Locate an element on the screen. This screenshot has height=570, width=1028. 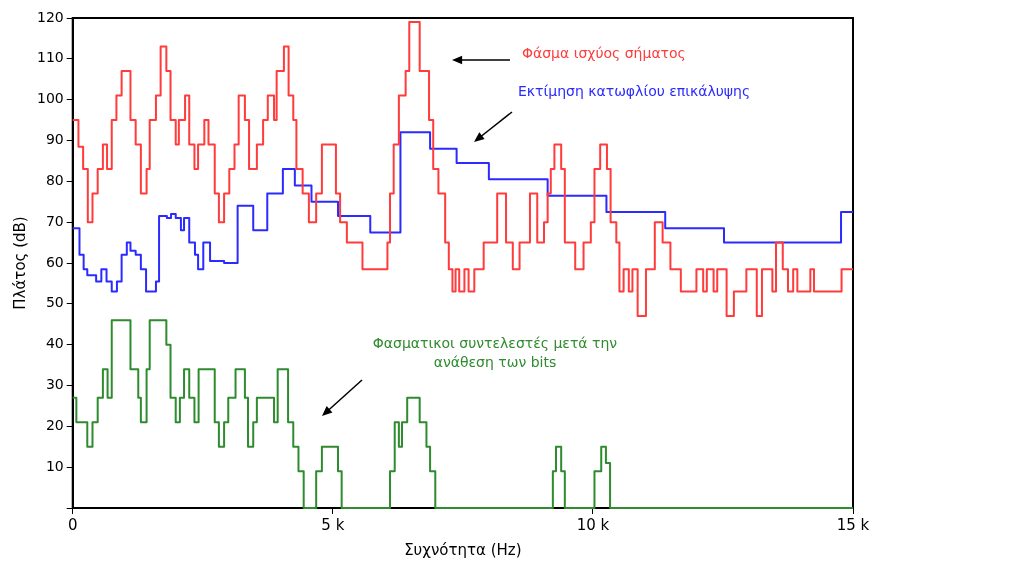
text: Φασματικοι συντελεστές μετά την ανάθεση των bits is located at coordinates (495, 353).